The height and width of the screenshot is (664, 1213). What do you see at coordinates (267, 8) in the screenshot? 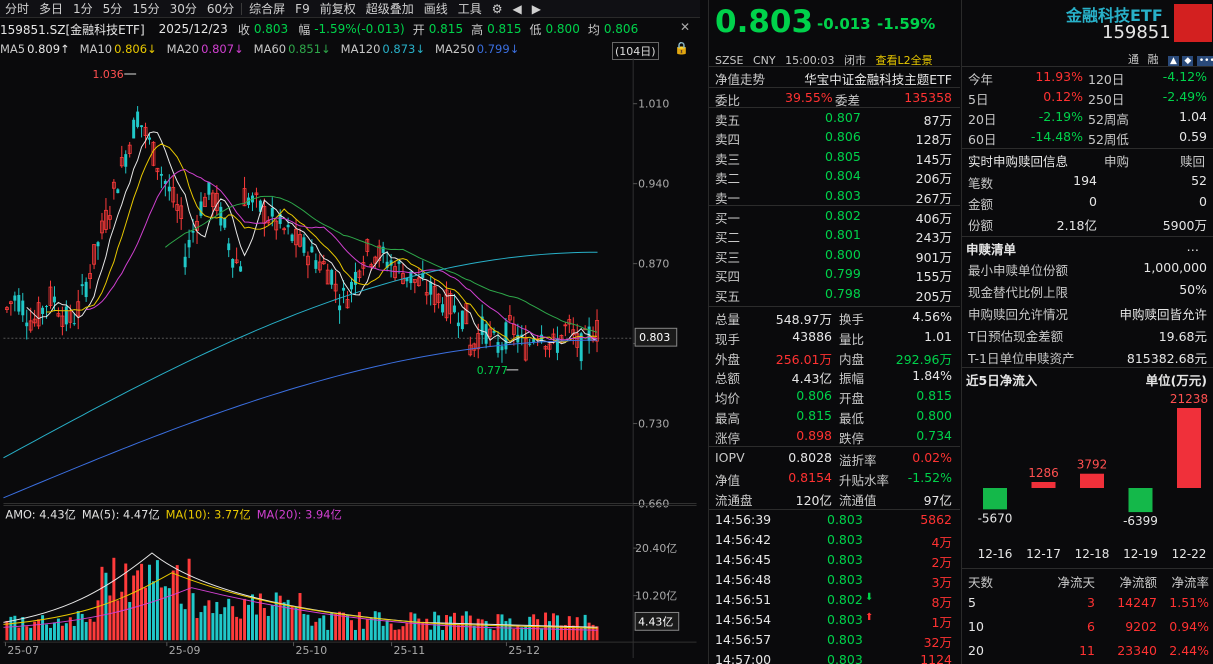
I see `toolbar-item-7: 综合屏` at bounding box center [267, 8].